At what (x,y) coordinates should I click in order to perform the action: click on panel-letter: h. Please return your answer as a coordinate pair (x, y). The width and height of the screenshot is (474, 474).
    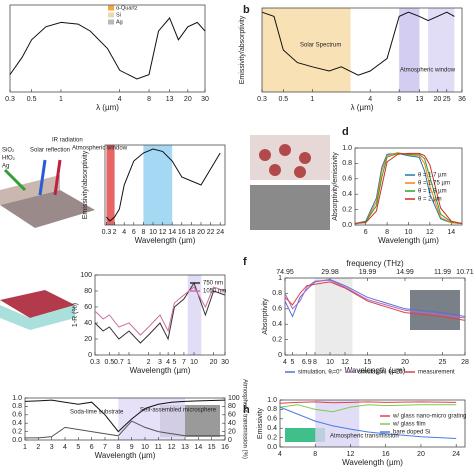
    Looking at the image, I should click on (246, 410).